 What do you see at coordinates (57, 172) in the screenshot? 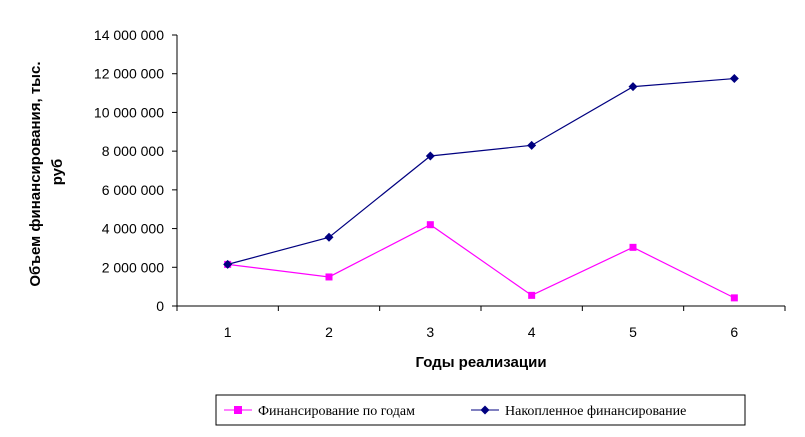
I see `y-axis-title-line2: руб` at bounding box center [57, 172].